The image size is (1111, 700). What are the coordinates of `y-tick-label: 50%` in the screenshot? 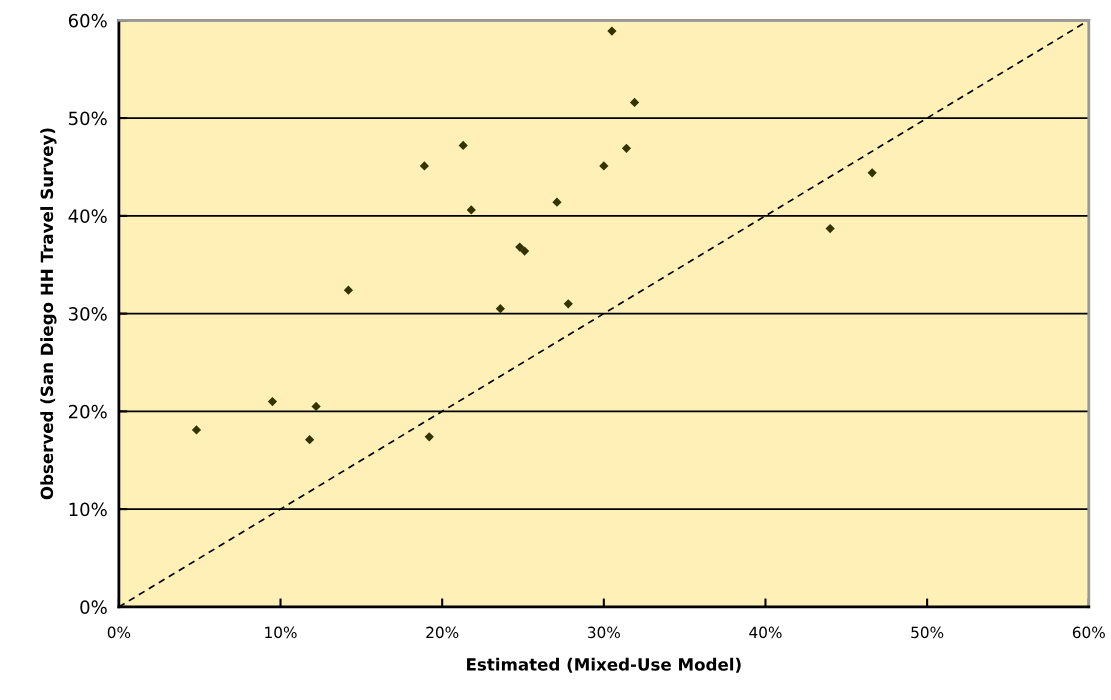 It's located at (88, 118).